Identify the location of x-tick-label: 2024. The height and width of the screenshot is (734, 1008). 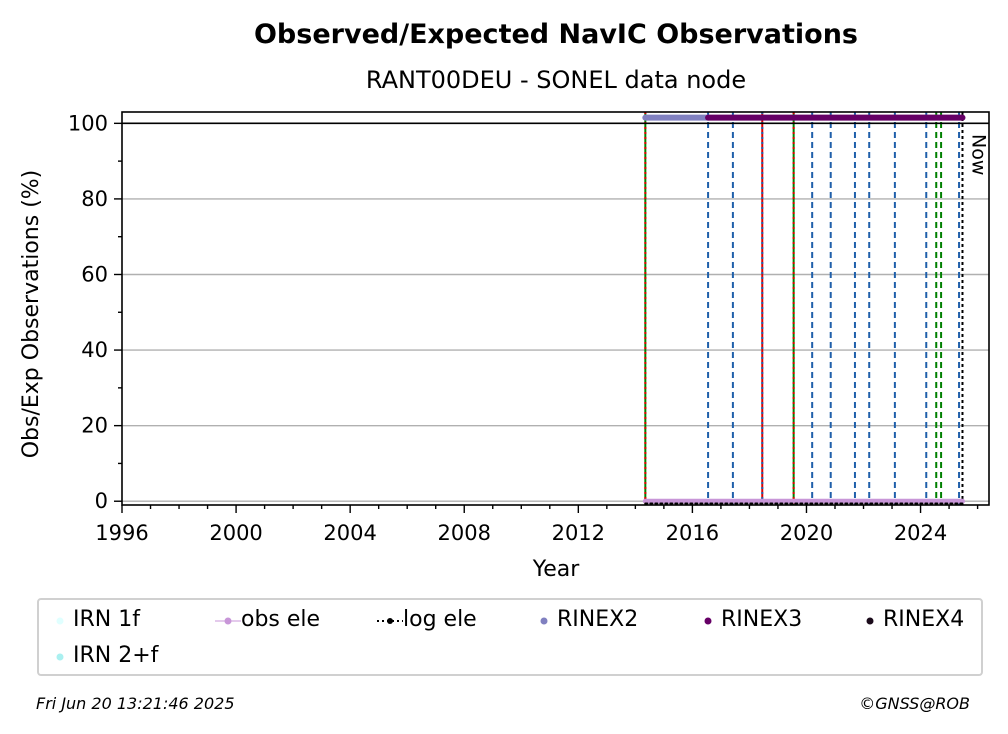
(920, 533).